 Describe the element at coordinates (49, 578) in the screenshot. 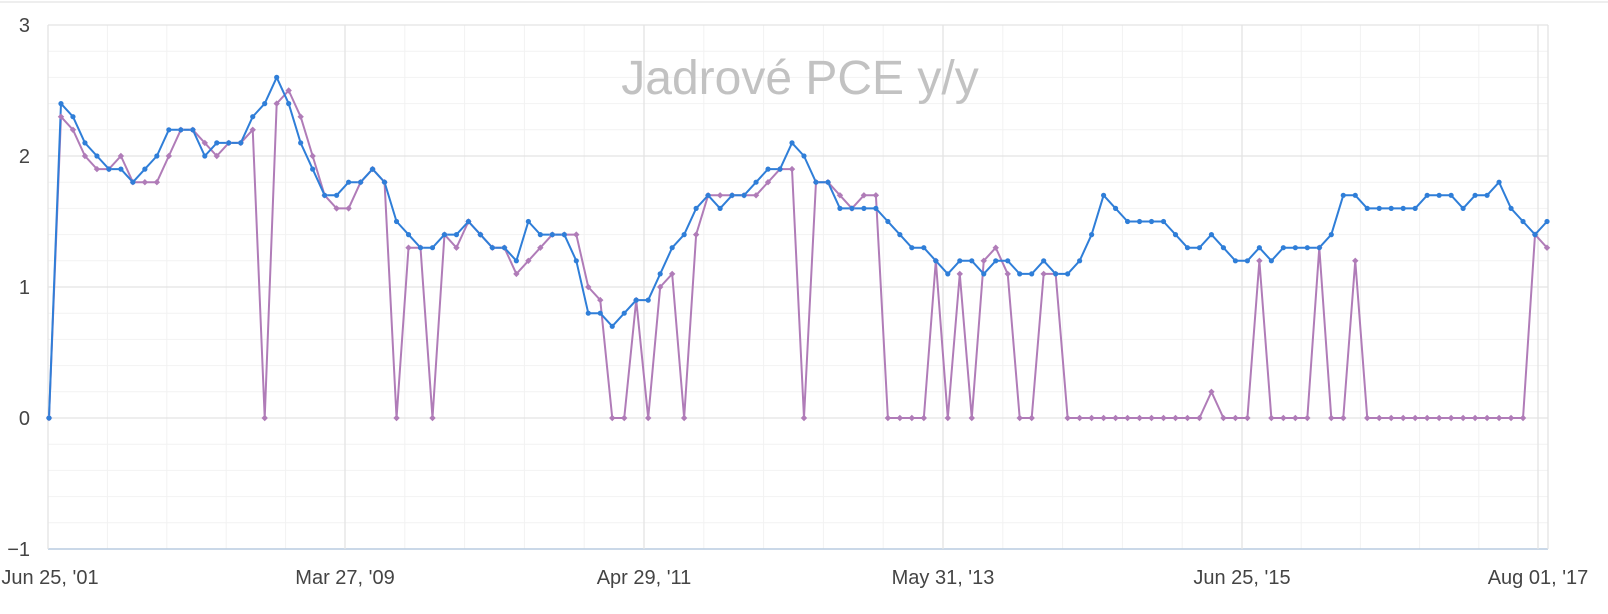

I see `x-tick-label: Jun 25, '01` at that location.